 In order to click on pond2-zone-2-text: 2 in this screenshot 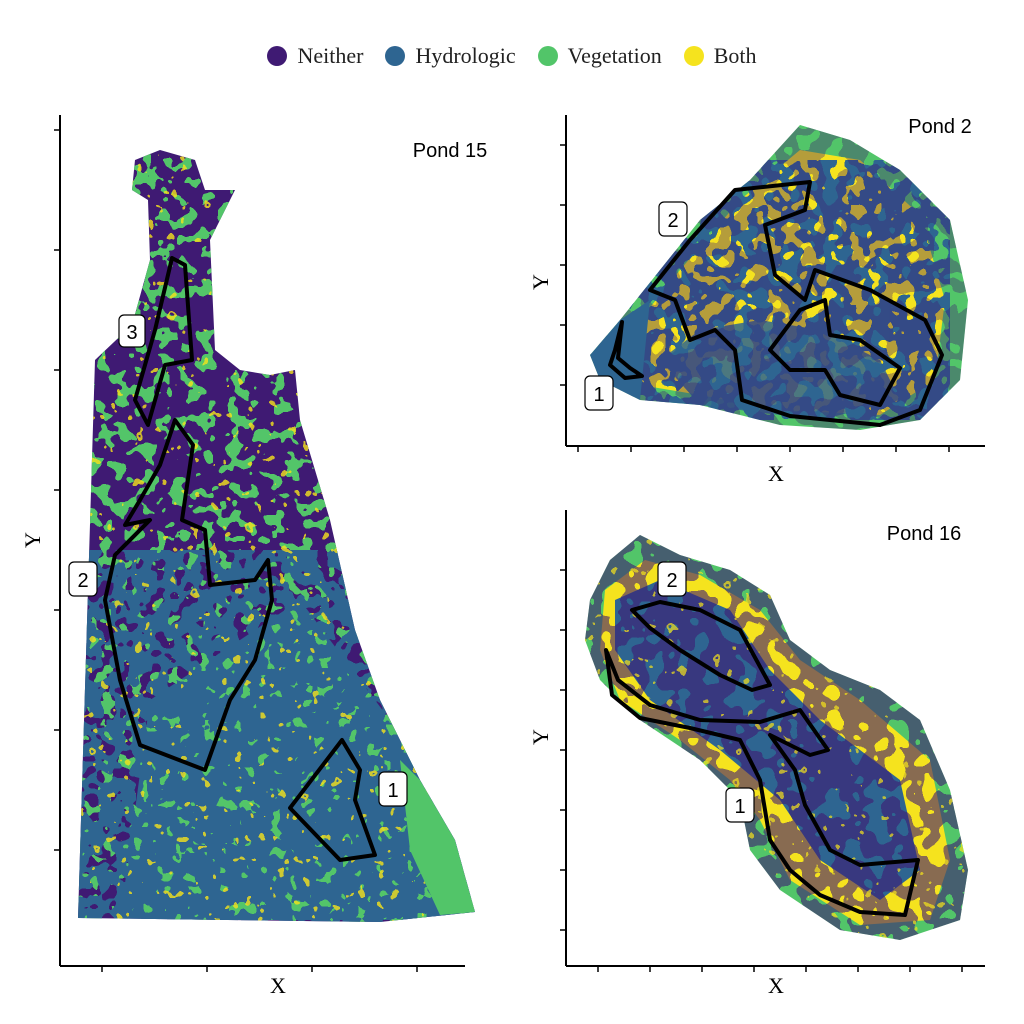, I will do `click(672, 221)`.